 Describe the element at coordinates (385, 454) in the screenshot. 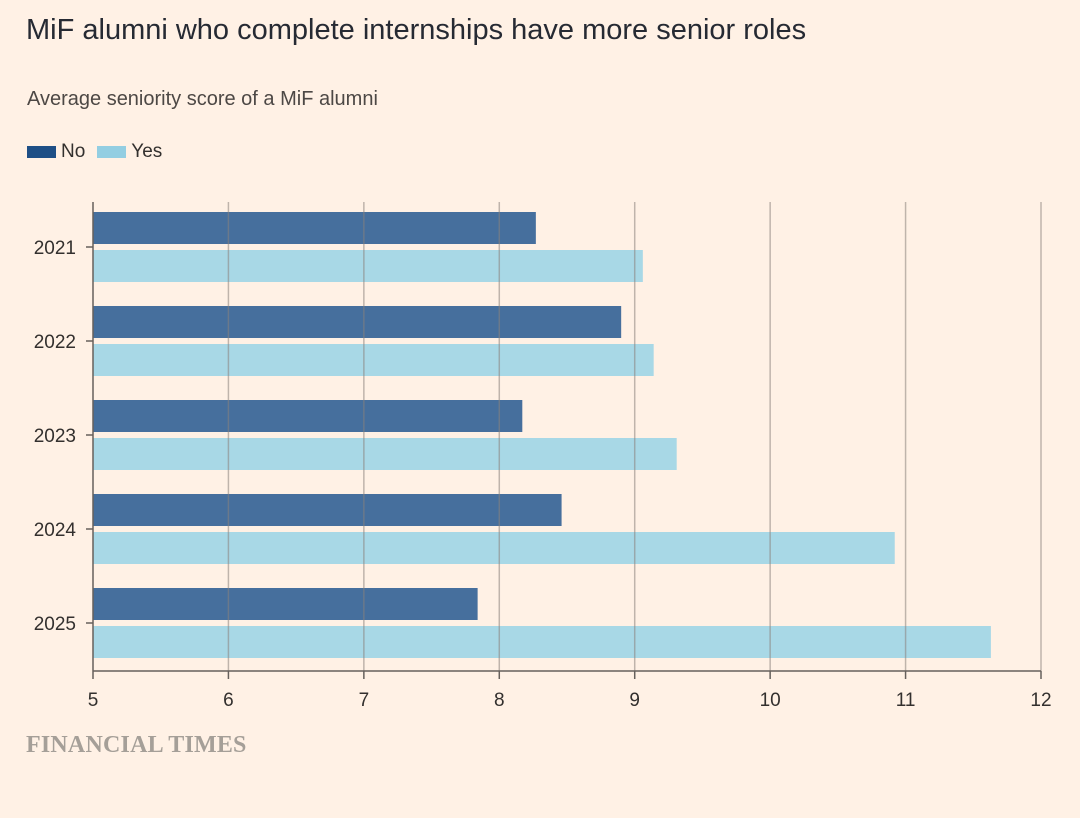

I see `bar-yes-2023` at that location.